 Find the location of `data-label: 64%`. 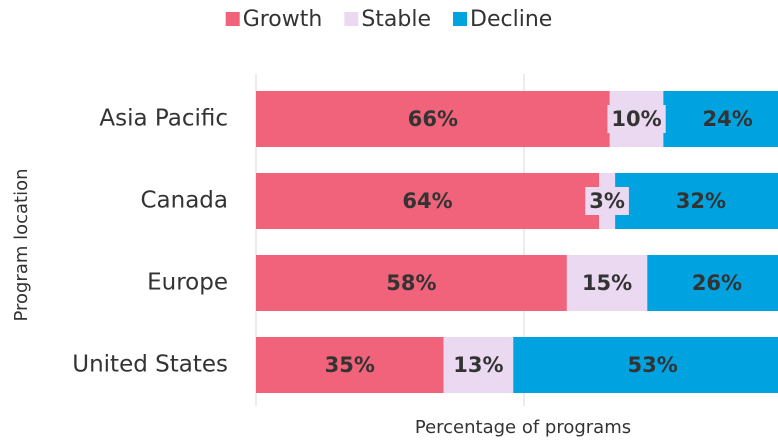

data-label: 64% is located at coordinates (427, 201).